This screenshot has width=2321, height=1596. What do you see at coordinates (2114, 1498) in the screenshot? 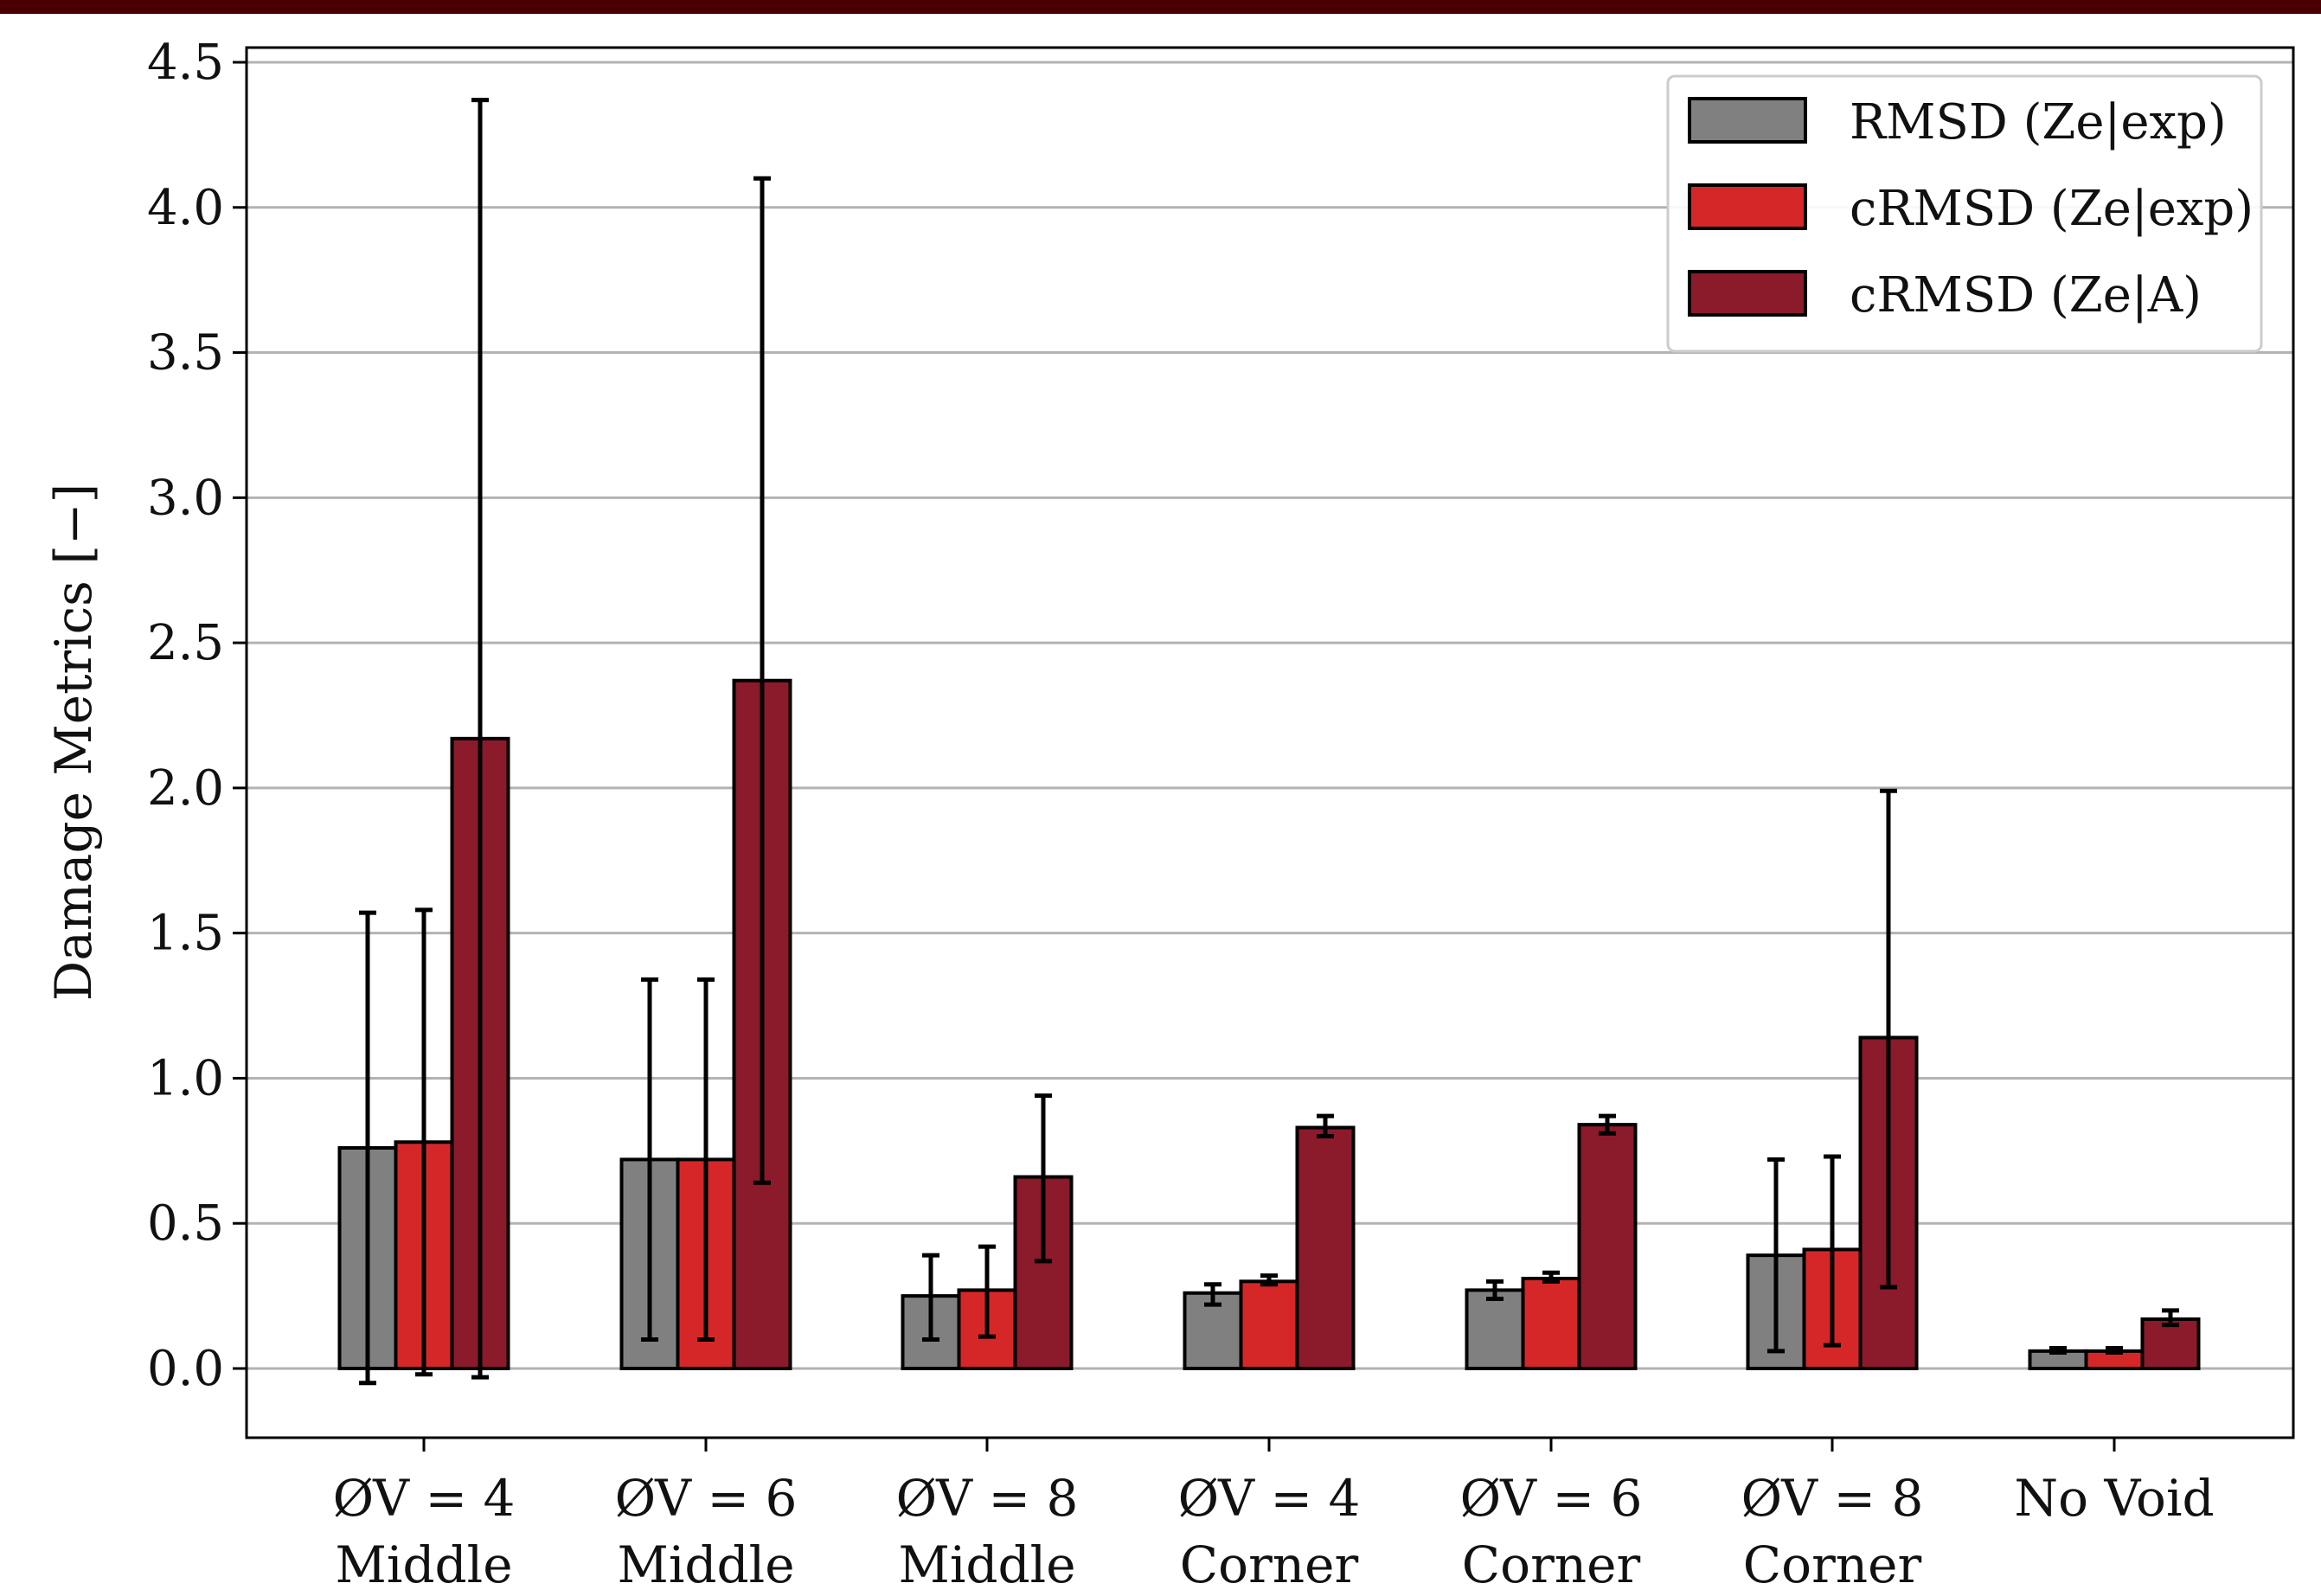
I see `x-tick-label: No Void` at bounding box center [2114, 1498].